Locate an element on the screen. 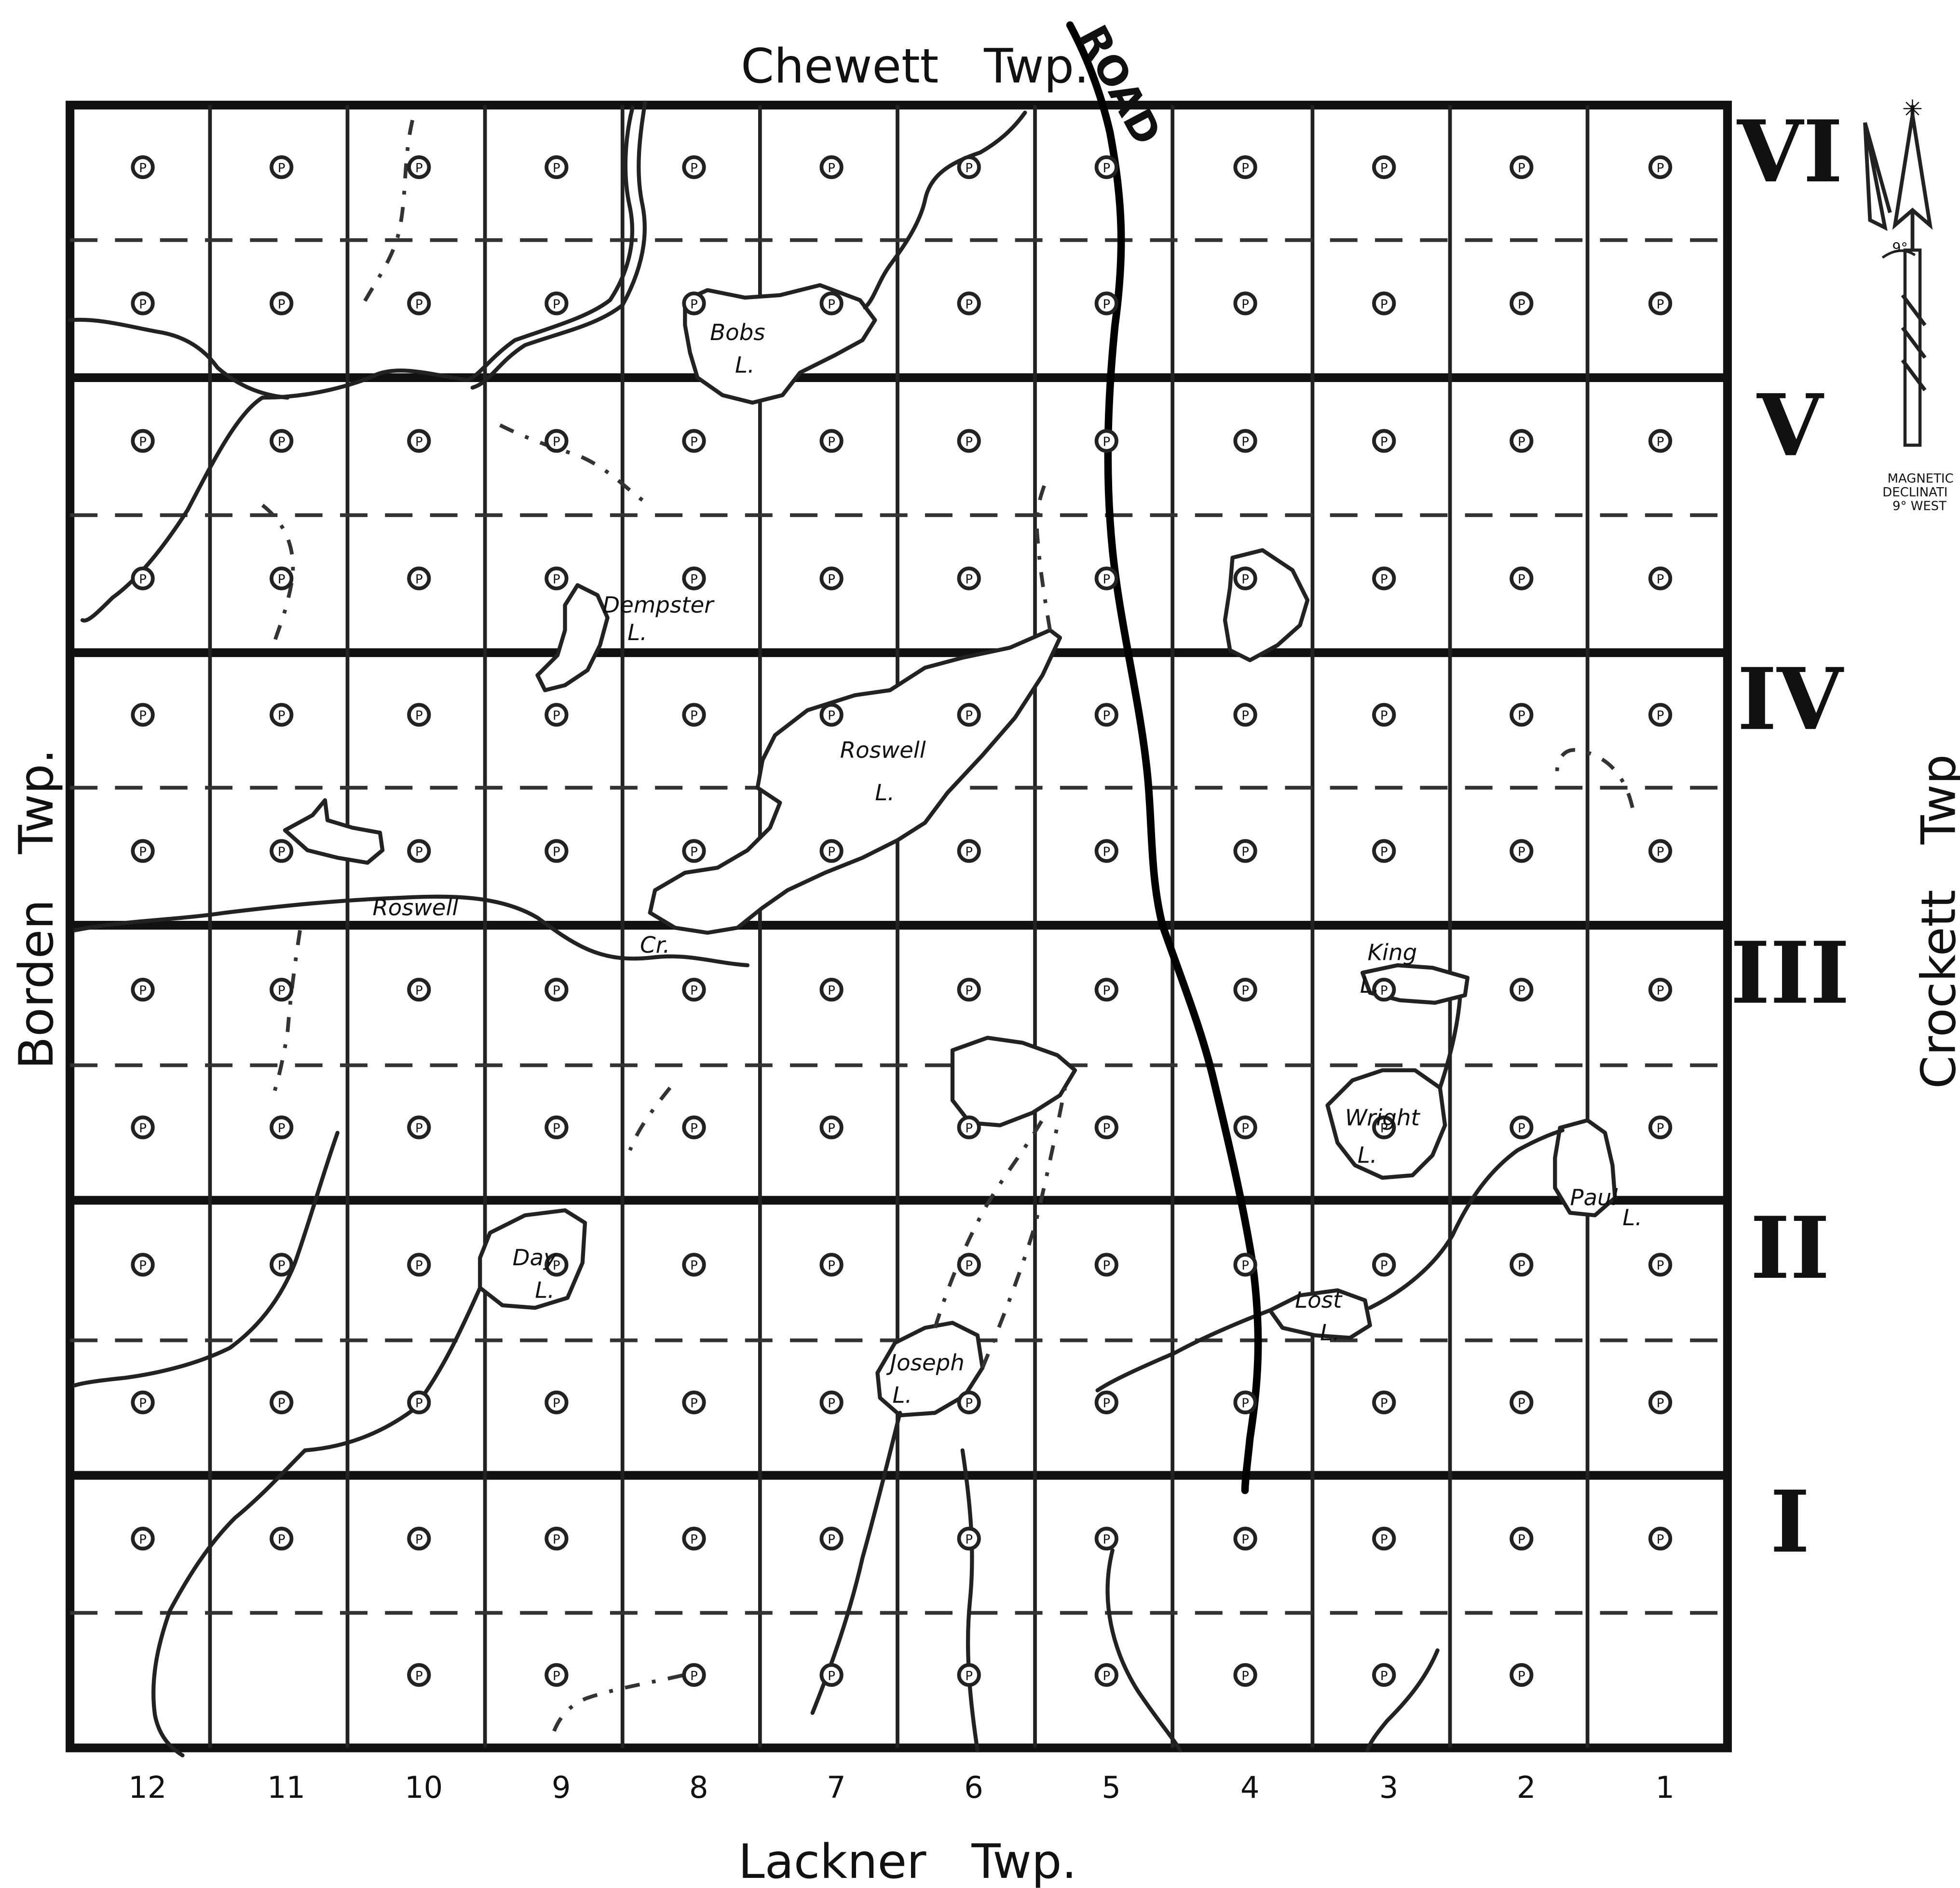 Image resolution: width=1960 pixels, height=1888 pixels. creek-col-9-south is located at coordinates (616, 1704).